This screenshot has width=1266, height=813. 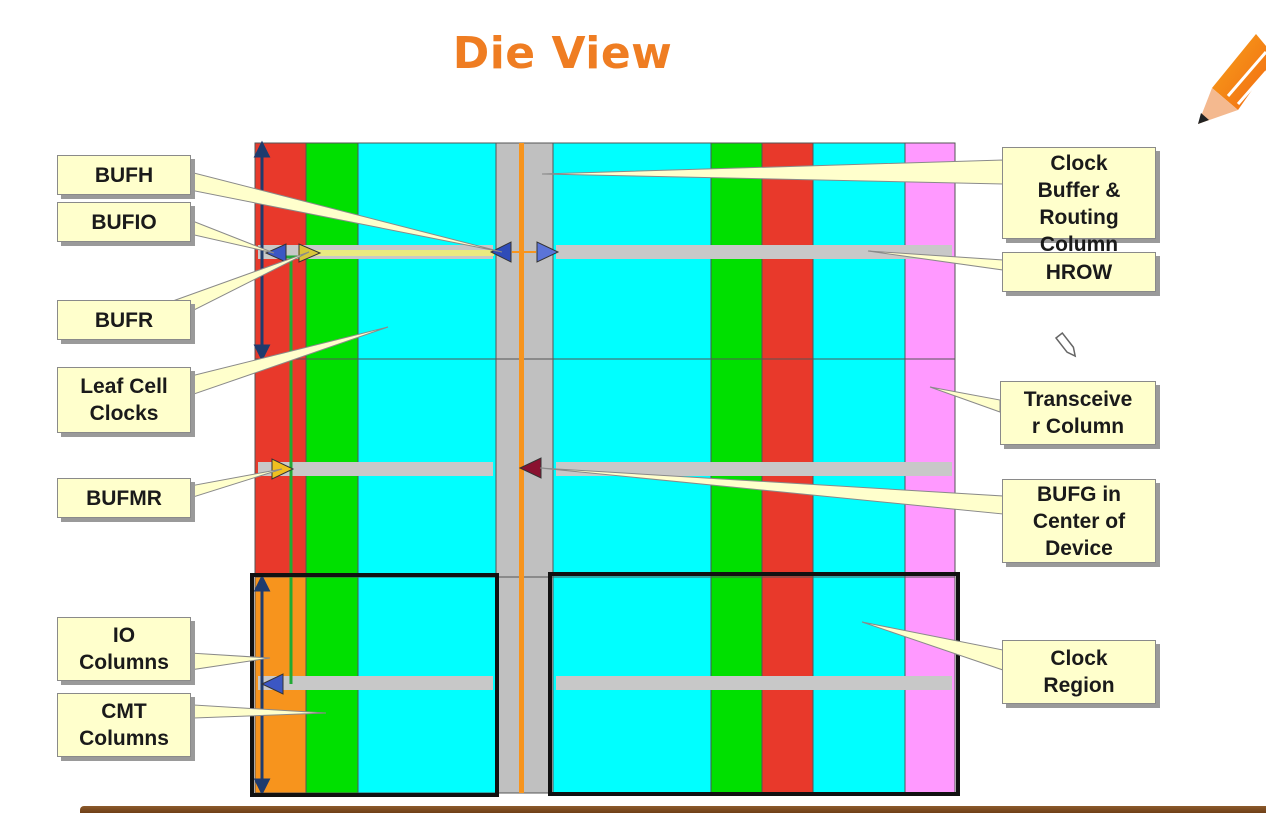 What do you see at coordinates (1232, 79) in the screenshot?
I see `pencil-icon` at bounding box center [1232, 79].